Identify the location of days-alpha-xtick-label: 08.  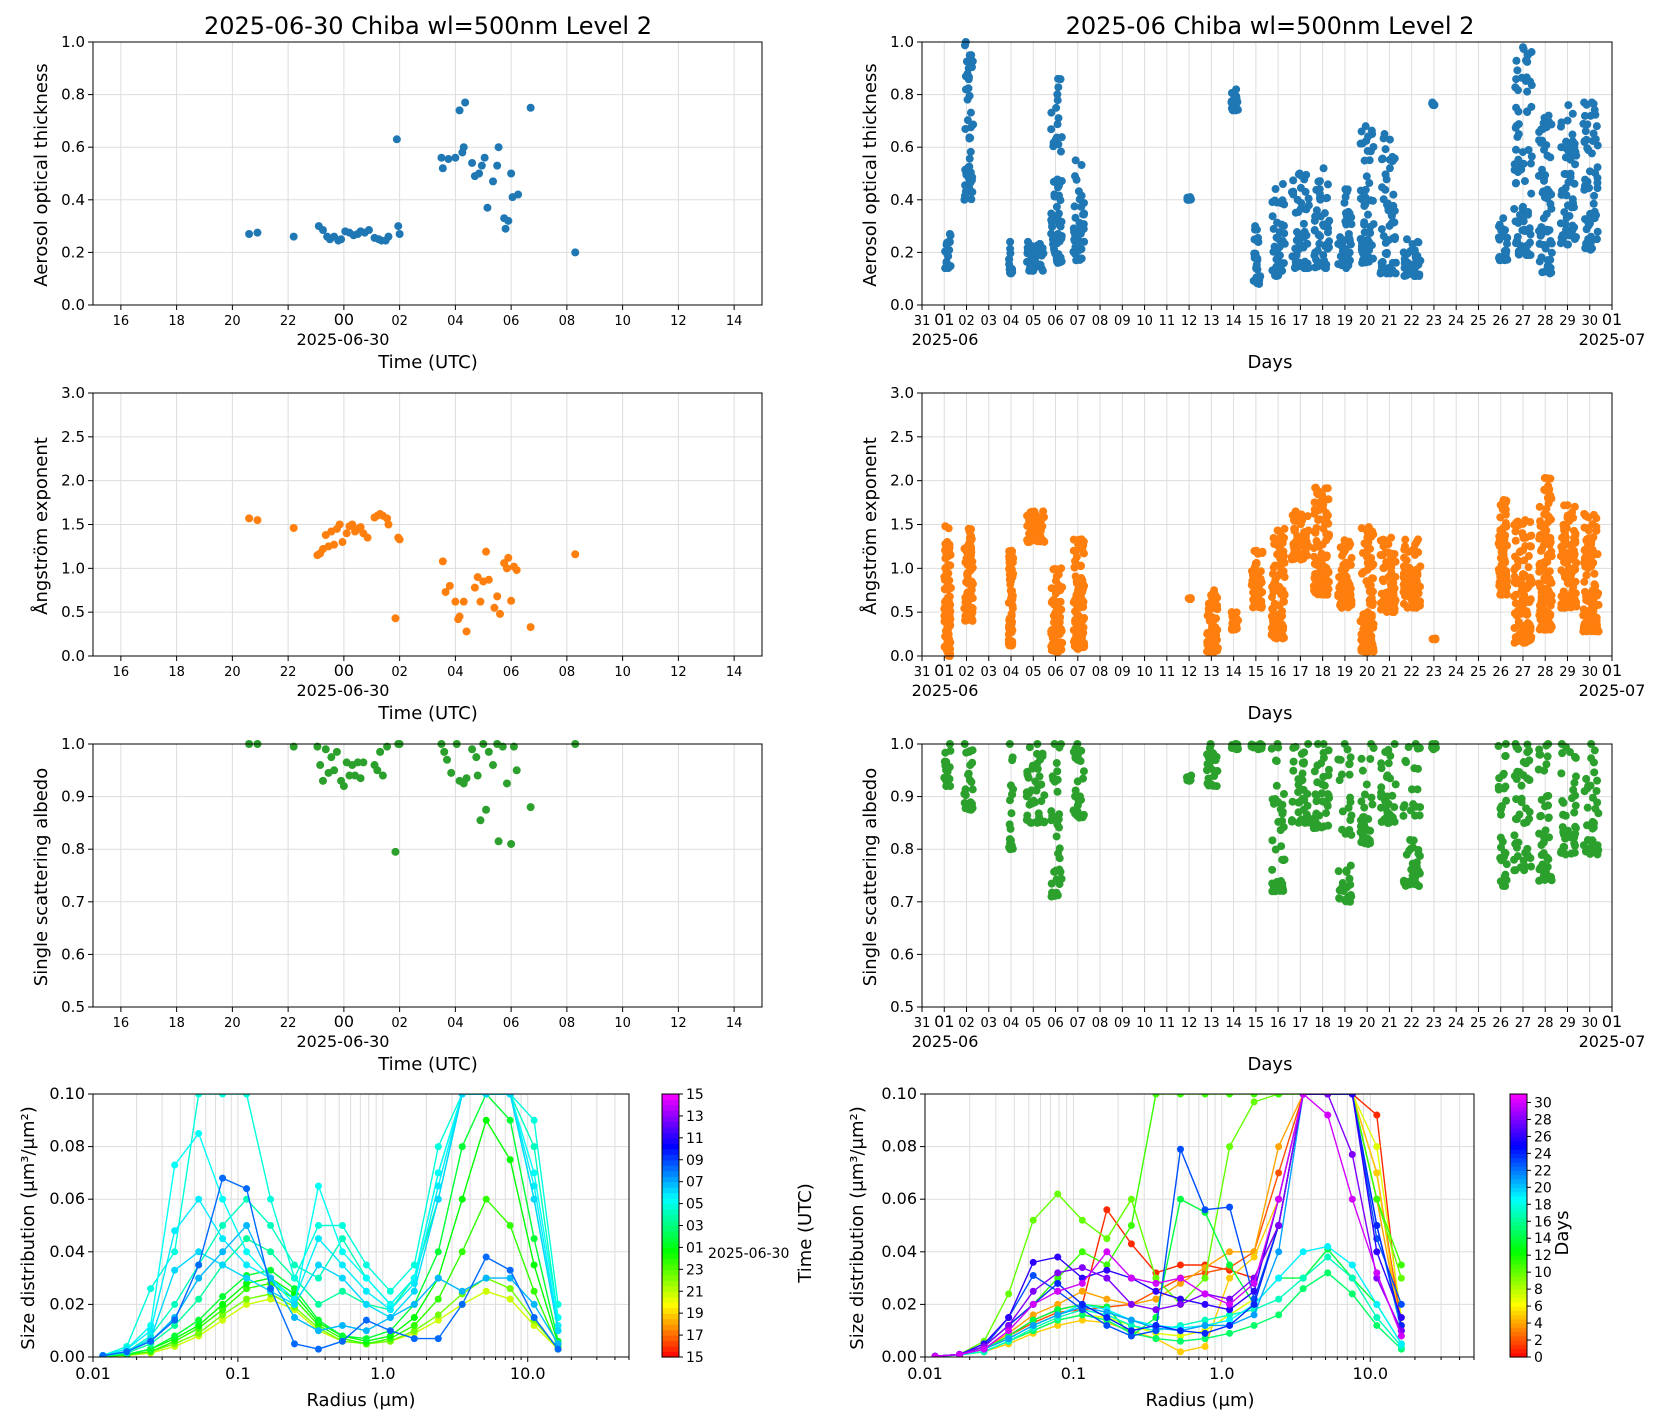
(1100, 672).